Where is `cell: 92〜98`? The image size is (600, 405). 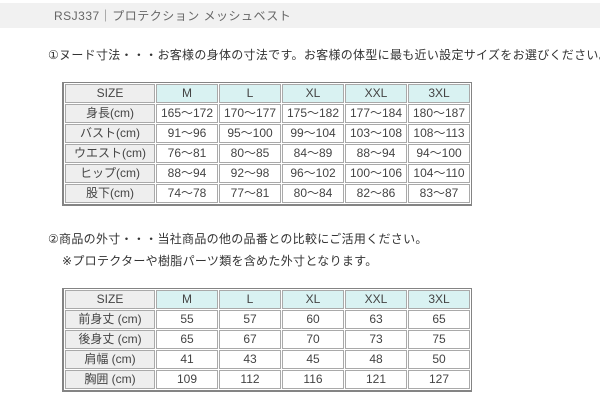
cell: 92〜98 is located at coordinates (250, 173).